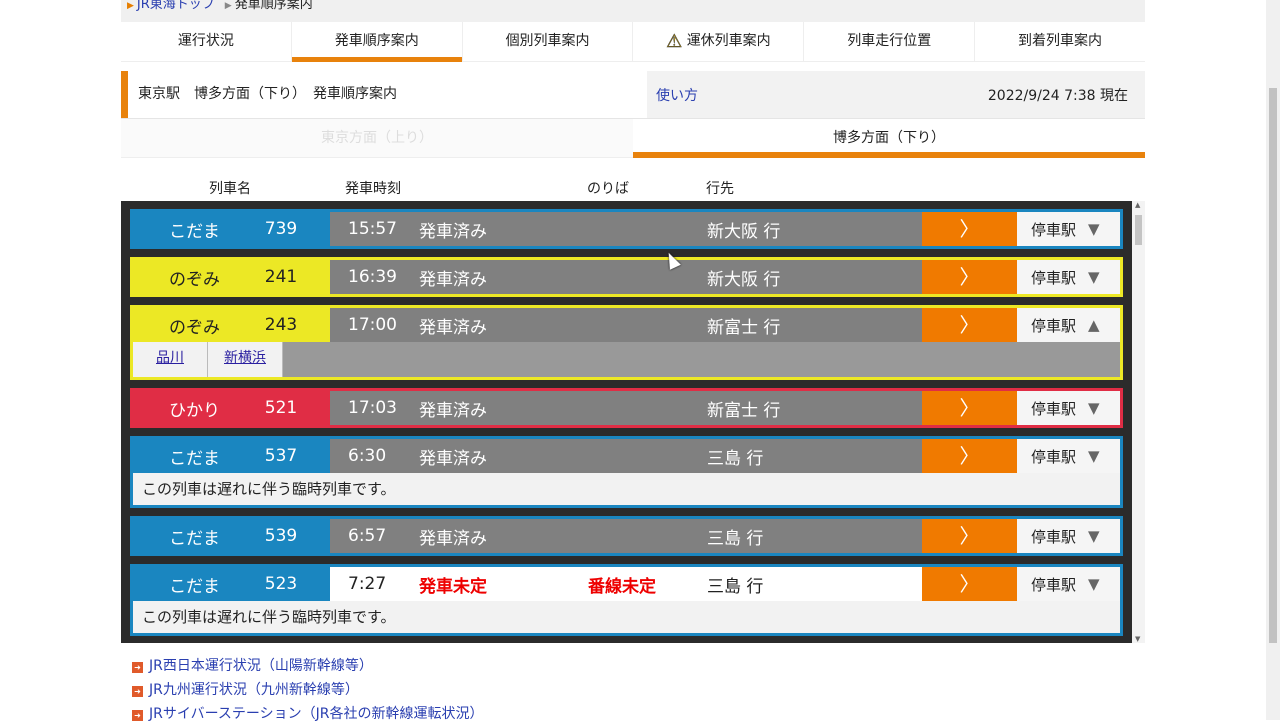  What do you see at coordinates (231, 408) in the screenshot?
I see `train-name-cell: ひかり 521` at bounding box center [231, 408].